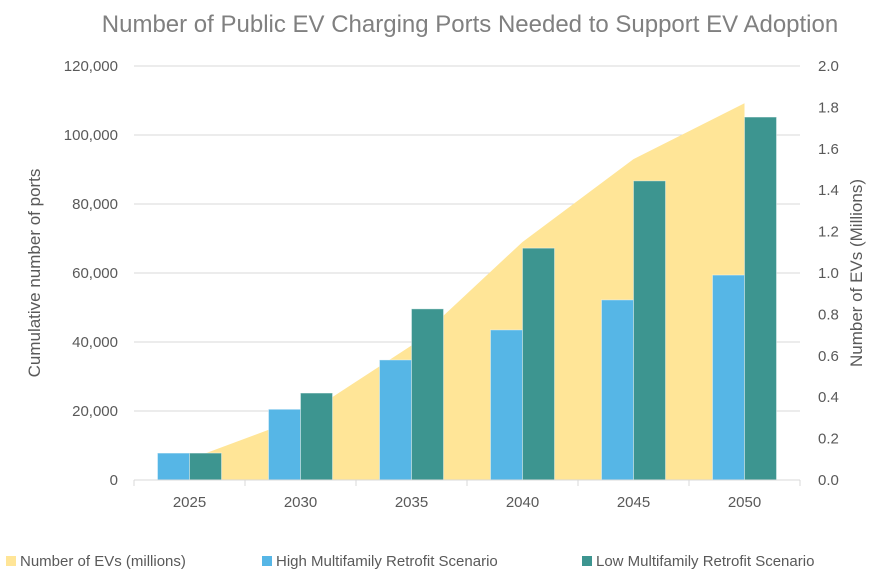 The height and width of the screenshot is (583, 878). Describe the element at coordinates (828, 356) in the screenshot. I see `y2-tick-label: 0.6` at that location.